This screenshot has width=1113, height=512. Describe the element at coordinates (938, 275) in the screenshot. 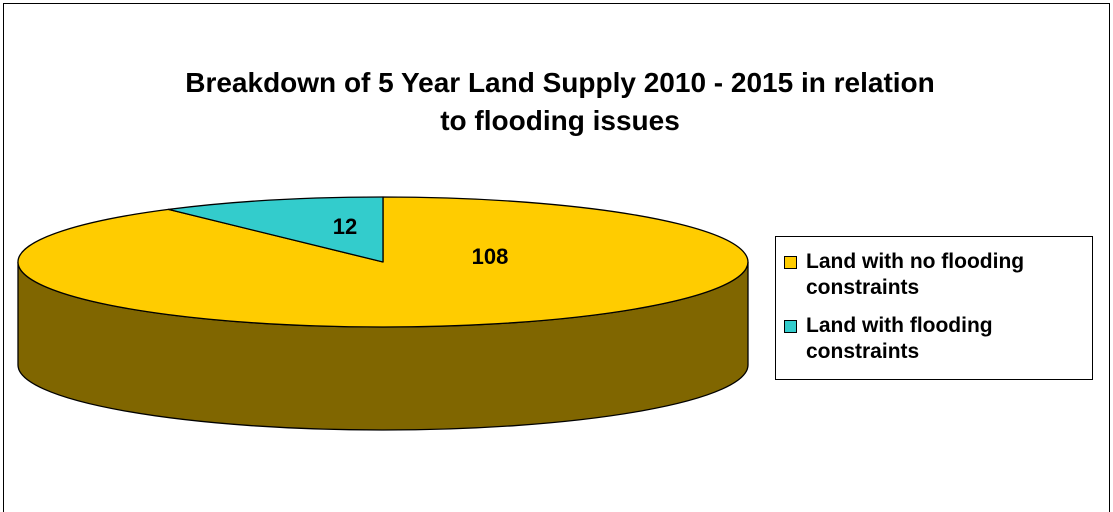

I see `legend-entry-no-flooding: Land with no flooding constraints` at that location.